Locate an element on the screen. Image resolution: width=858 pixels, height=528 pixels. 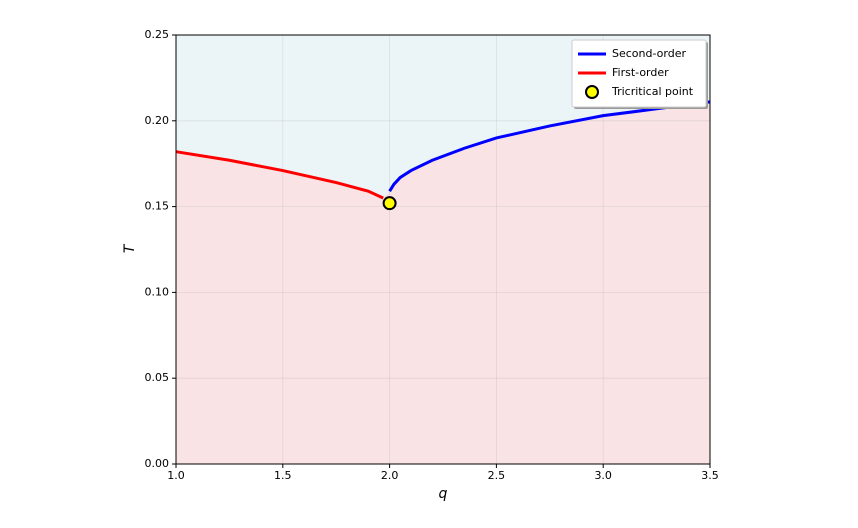
y-axis-label: T is located at coordinates (130, 248).